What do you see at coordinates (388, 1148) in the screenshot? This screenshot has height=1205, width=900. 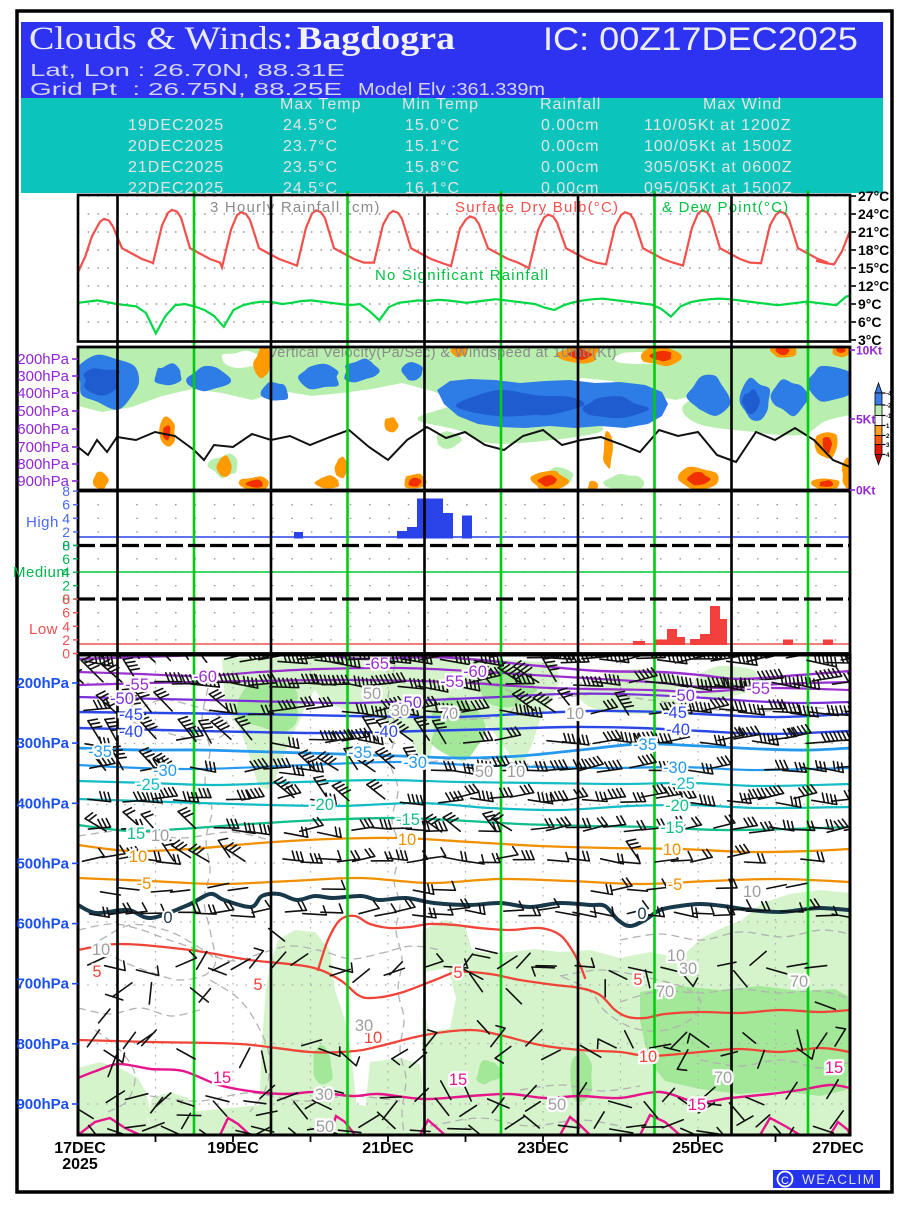 I see `svg-text: 21DEC` at bounding box center [388, 1148].